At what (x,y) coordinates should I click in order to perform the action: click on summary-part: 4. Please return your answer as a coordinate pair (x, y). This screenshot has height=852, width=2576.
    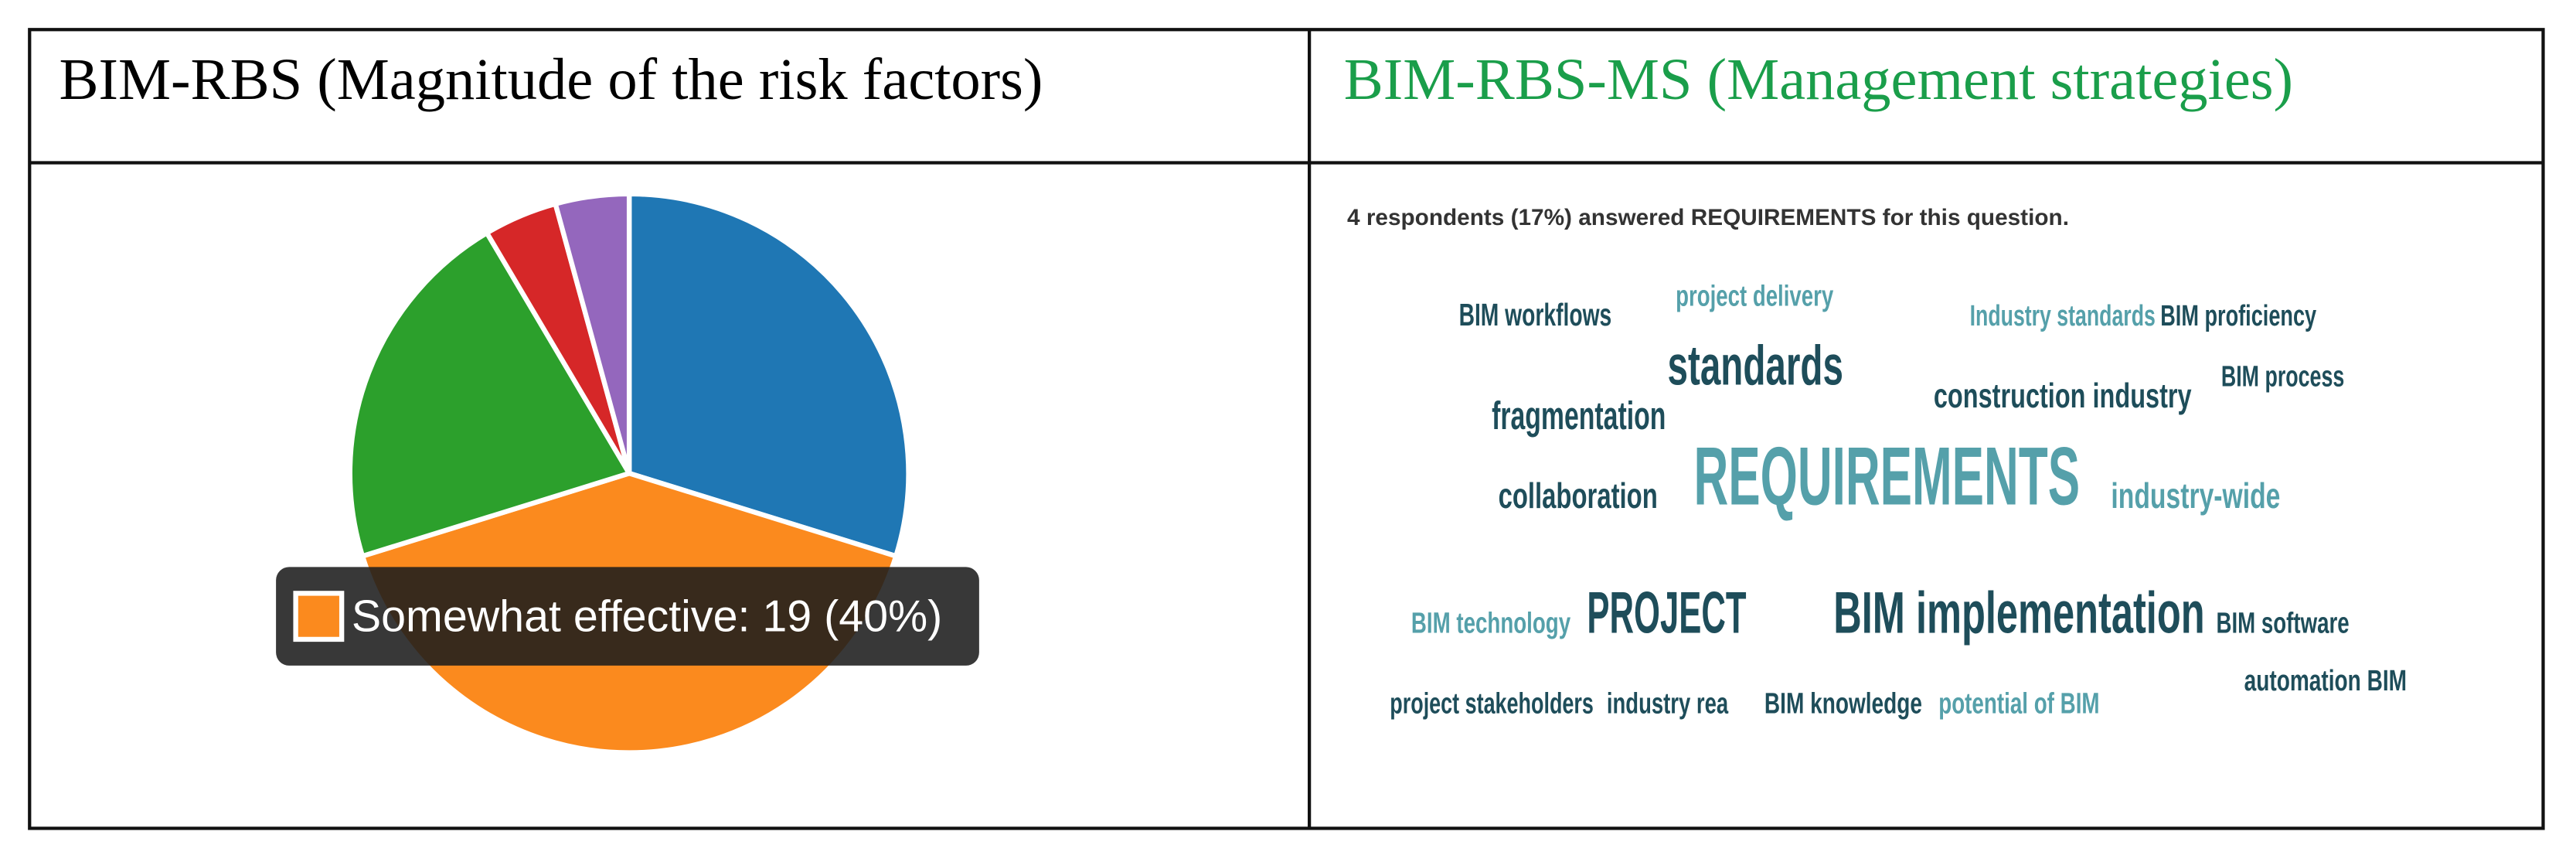
    Looking at the image, I should click on (1353, 217).